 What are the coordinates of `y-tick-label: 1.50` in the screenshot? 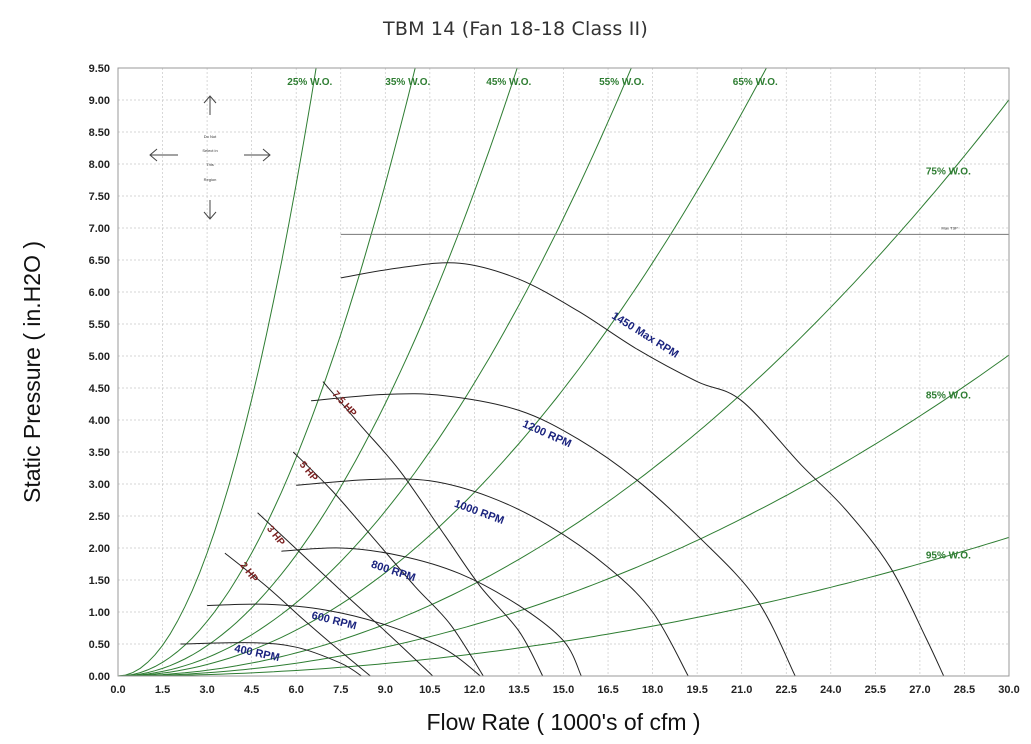 It's located at (99, 581).